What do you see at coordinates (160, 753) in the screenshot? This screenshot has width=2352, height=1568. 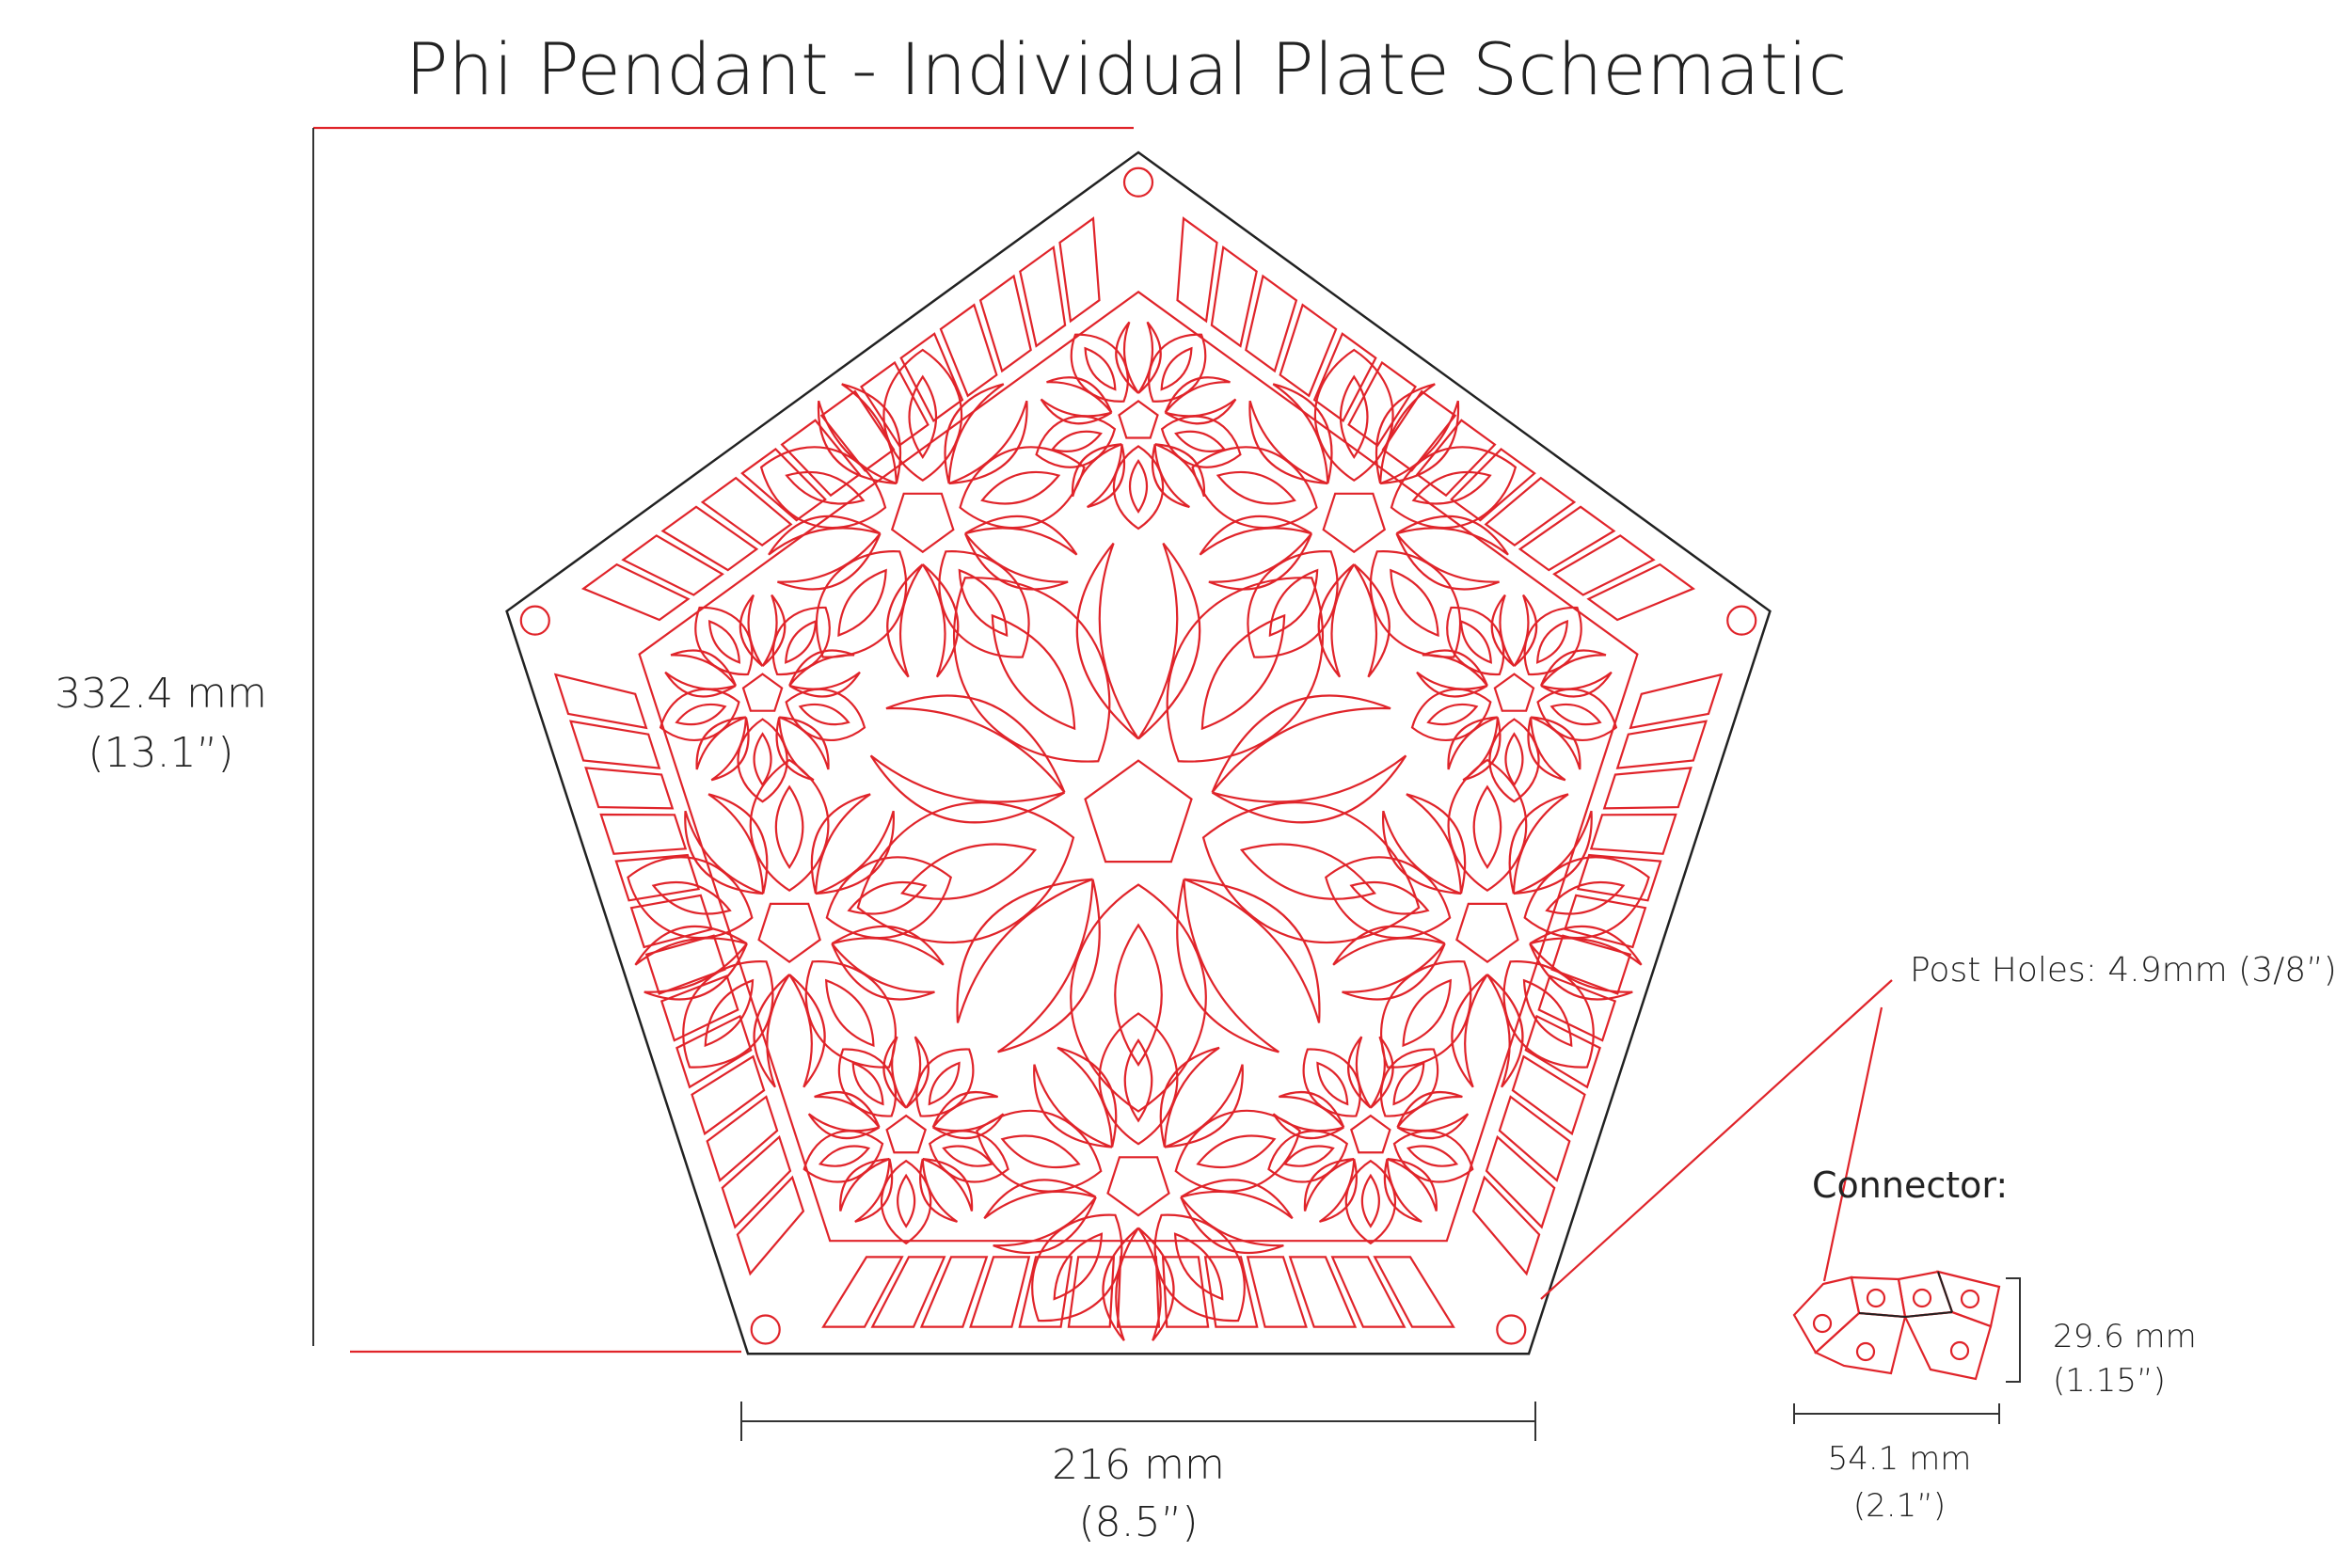 I see `height-inches: (13.1”)` at bounding box center [160, 753].